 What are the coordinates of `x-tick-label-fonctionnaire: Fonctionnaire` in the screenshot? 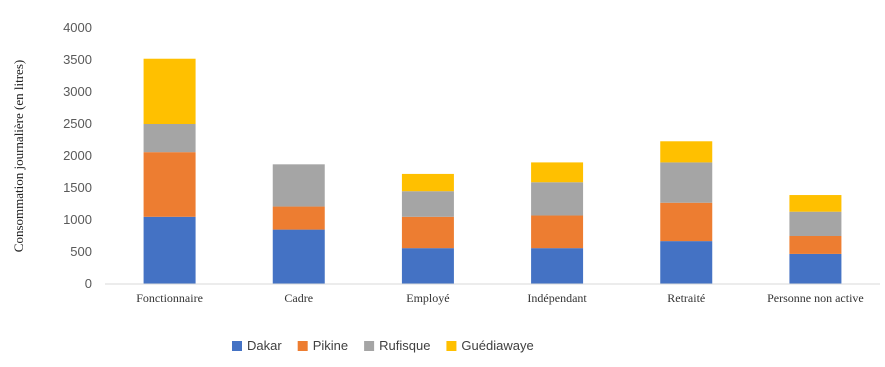 It's located at (169, 298).